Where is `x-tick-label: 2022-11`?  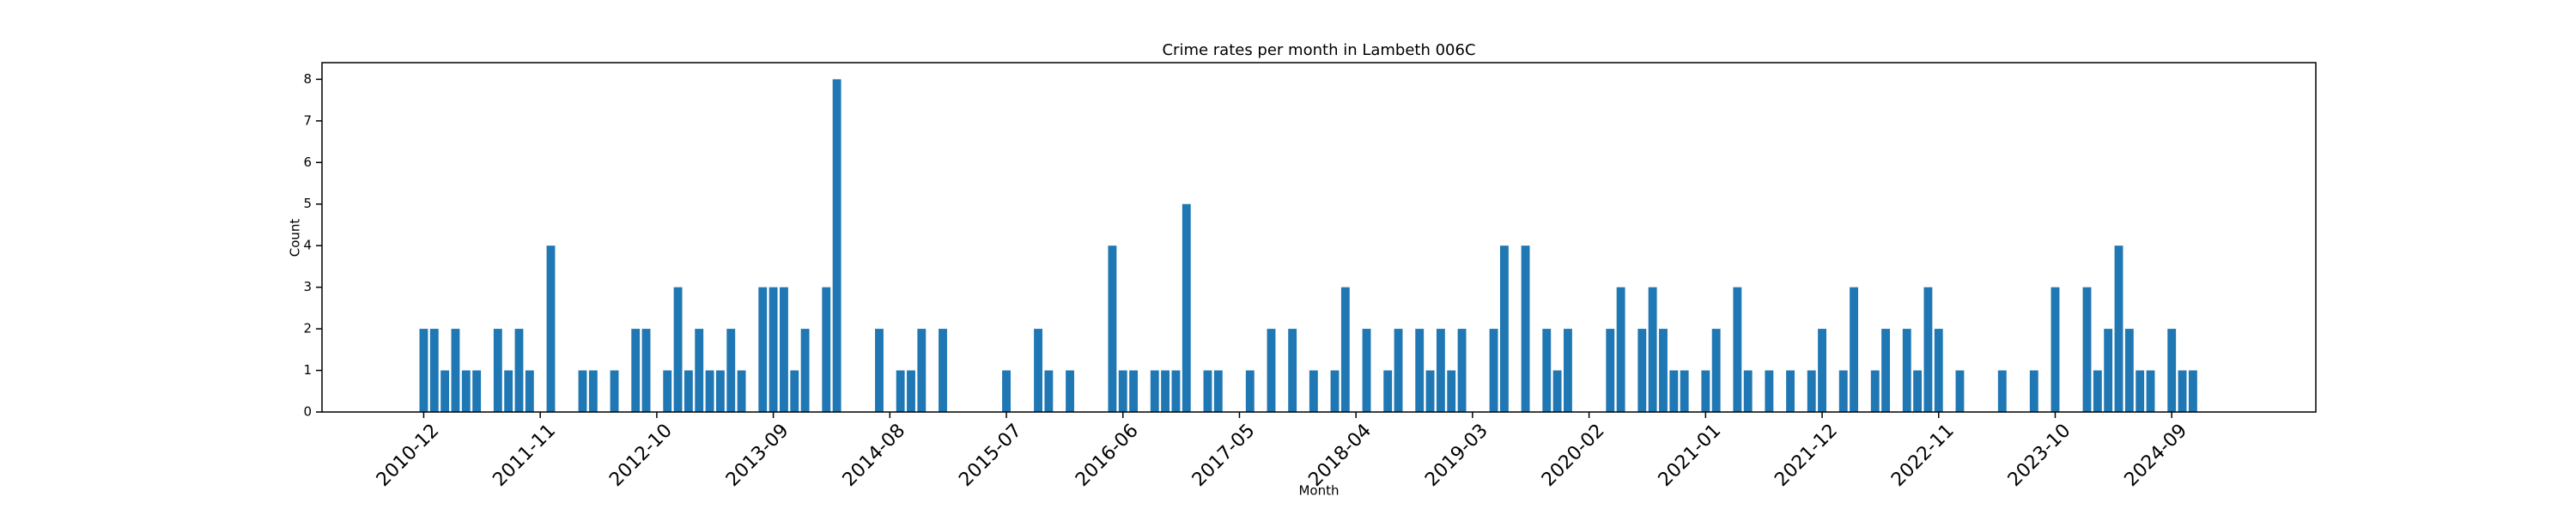
x-tick-label: 2022-11 is located at coordinates (1923, 455).